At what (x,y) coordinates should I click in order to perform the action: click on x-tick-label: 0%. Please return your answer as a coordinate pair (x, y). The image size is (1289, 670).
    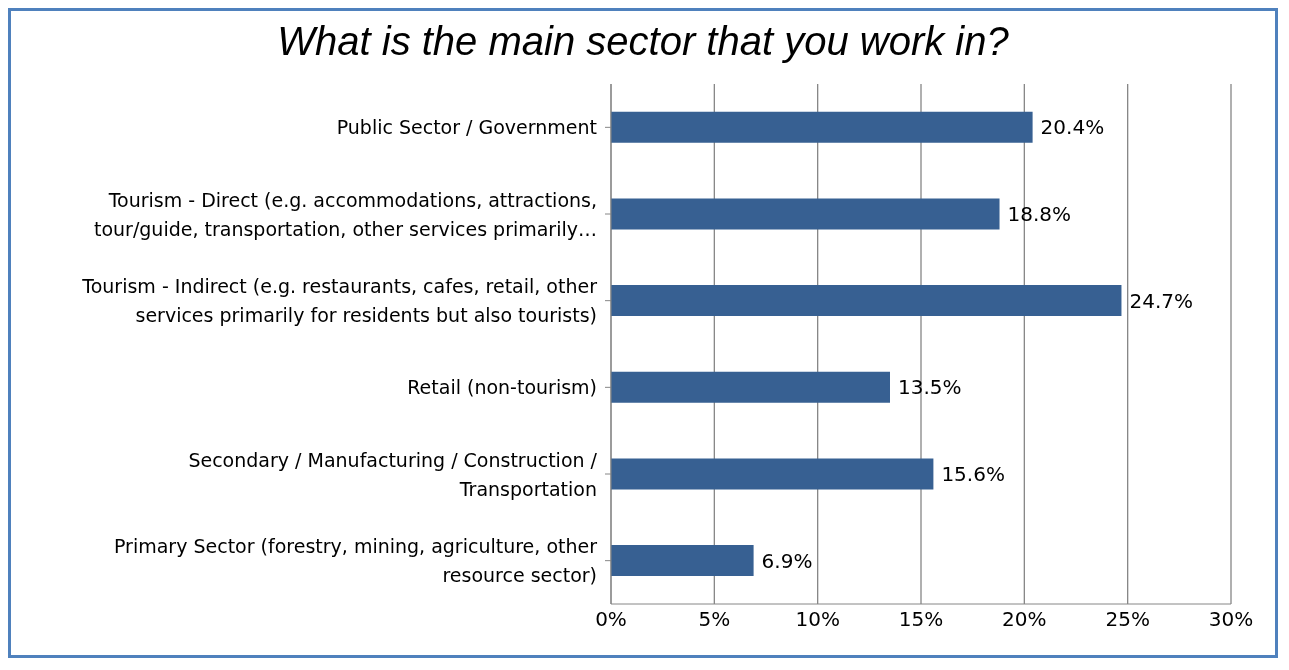
    Looking at the image, I should click on (611, 619).